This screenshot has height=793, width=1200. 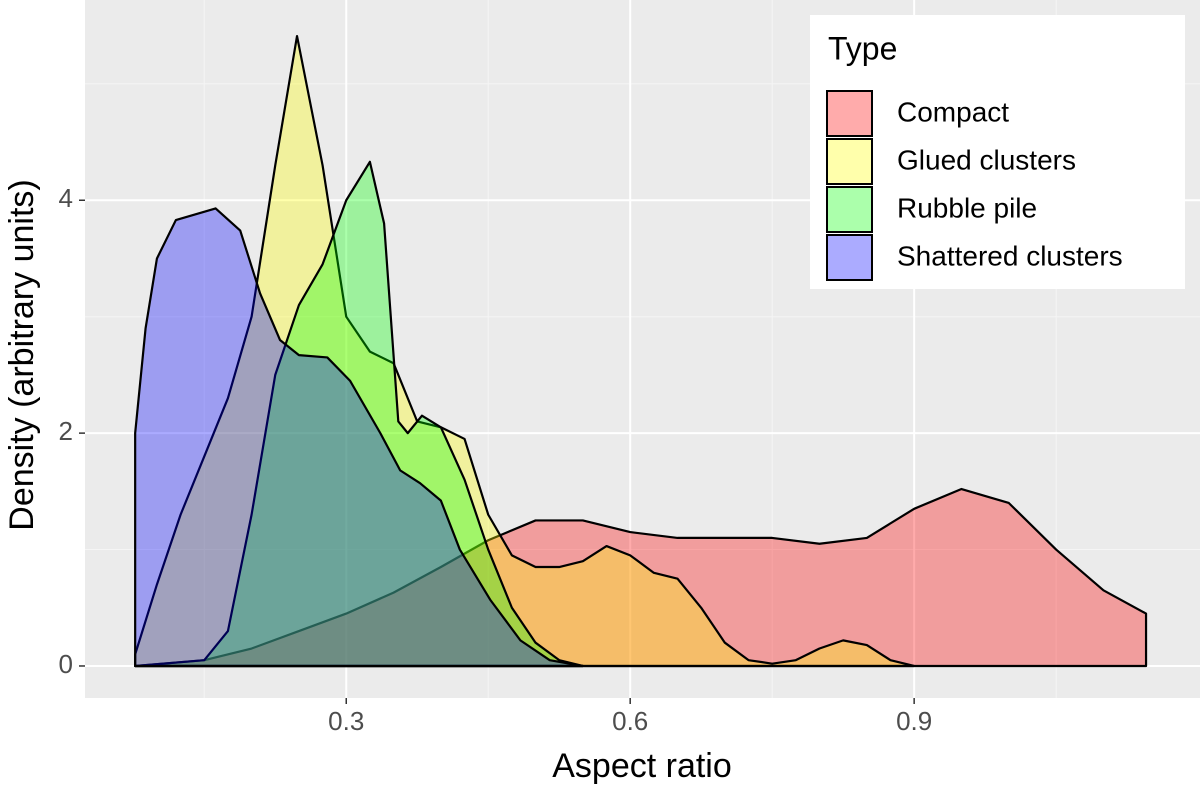 I want to click on legend-label: Glued clusters, so click(x=986, y=159).